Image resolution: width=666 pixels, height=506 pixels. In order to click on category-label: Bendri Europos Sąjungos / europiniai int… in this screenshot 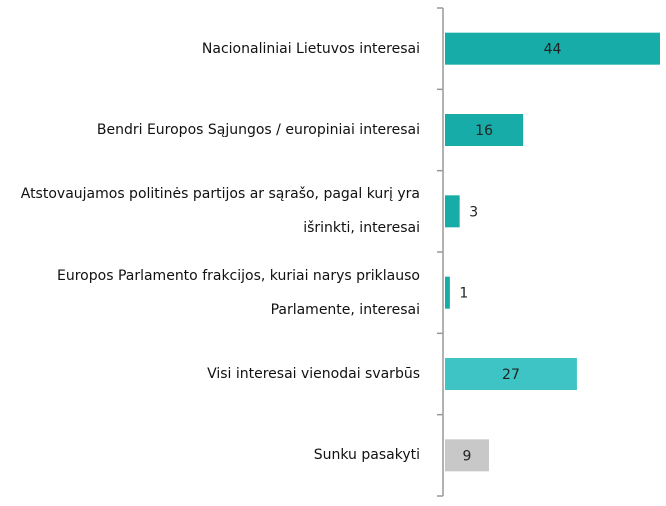, I will do `click(258, 130)`.